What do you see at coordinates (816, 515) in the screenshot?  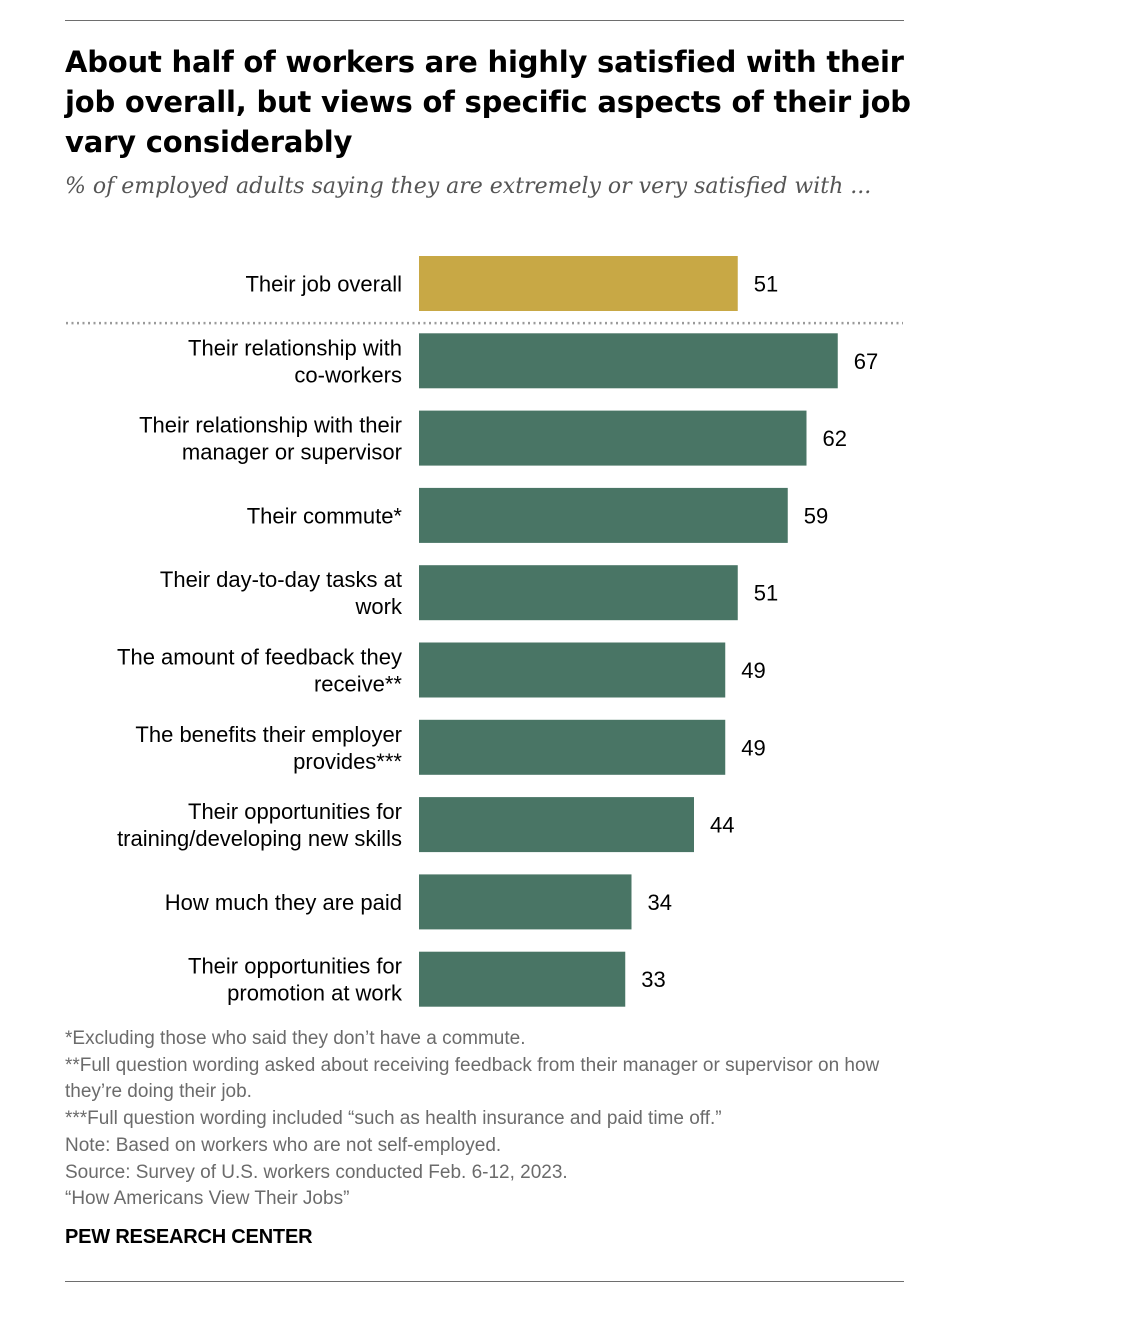 I see `value-label-3: 59` at bounding box center [816, 515].